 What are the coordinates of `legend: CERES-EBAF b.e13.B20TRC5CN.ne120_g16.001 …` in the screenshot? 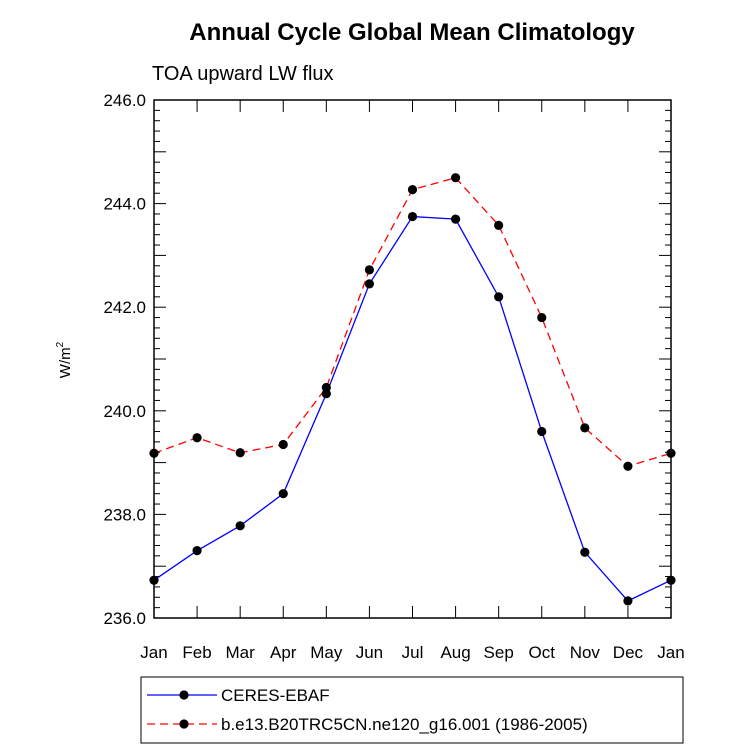 It's located at (412, 710).